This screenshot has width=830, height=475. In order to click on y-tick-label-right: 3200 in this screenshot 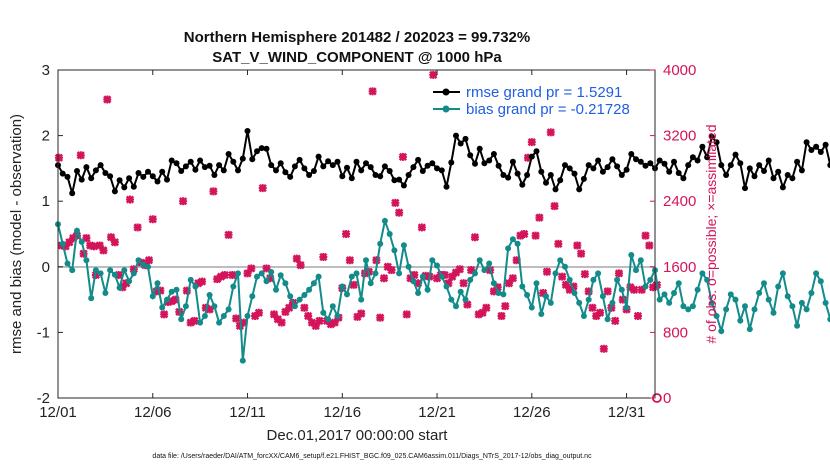, I will do `click(679, 136)`.